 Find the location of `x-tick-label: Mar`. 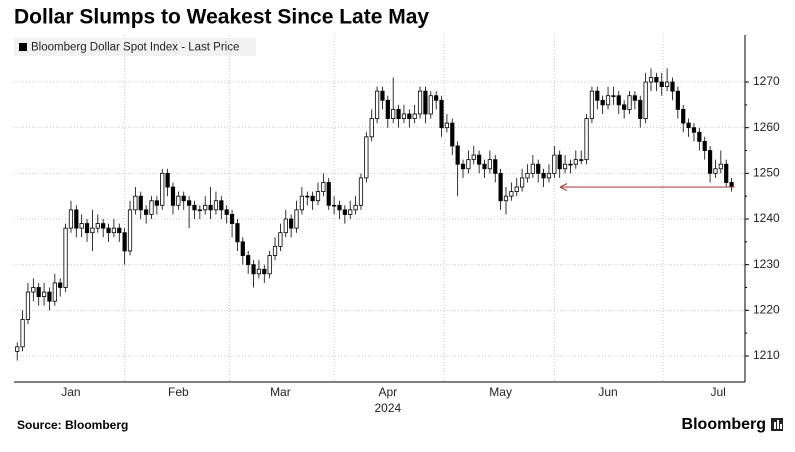

x-tick-label: Mar is located at coordinates (280, 392).